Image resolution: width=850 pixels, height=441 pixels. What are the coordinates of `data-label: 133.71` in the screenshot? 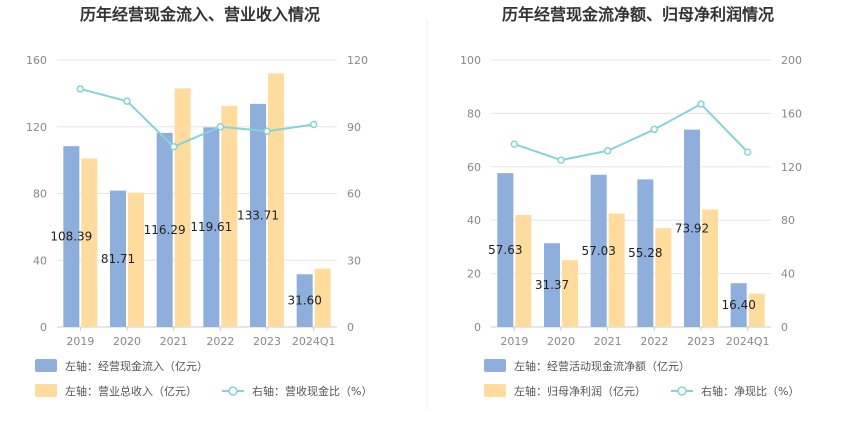 It's located at (258, 215).